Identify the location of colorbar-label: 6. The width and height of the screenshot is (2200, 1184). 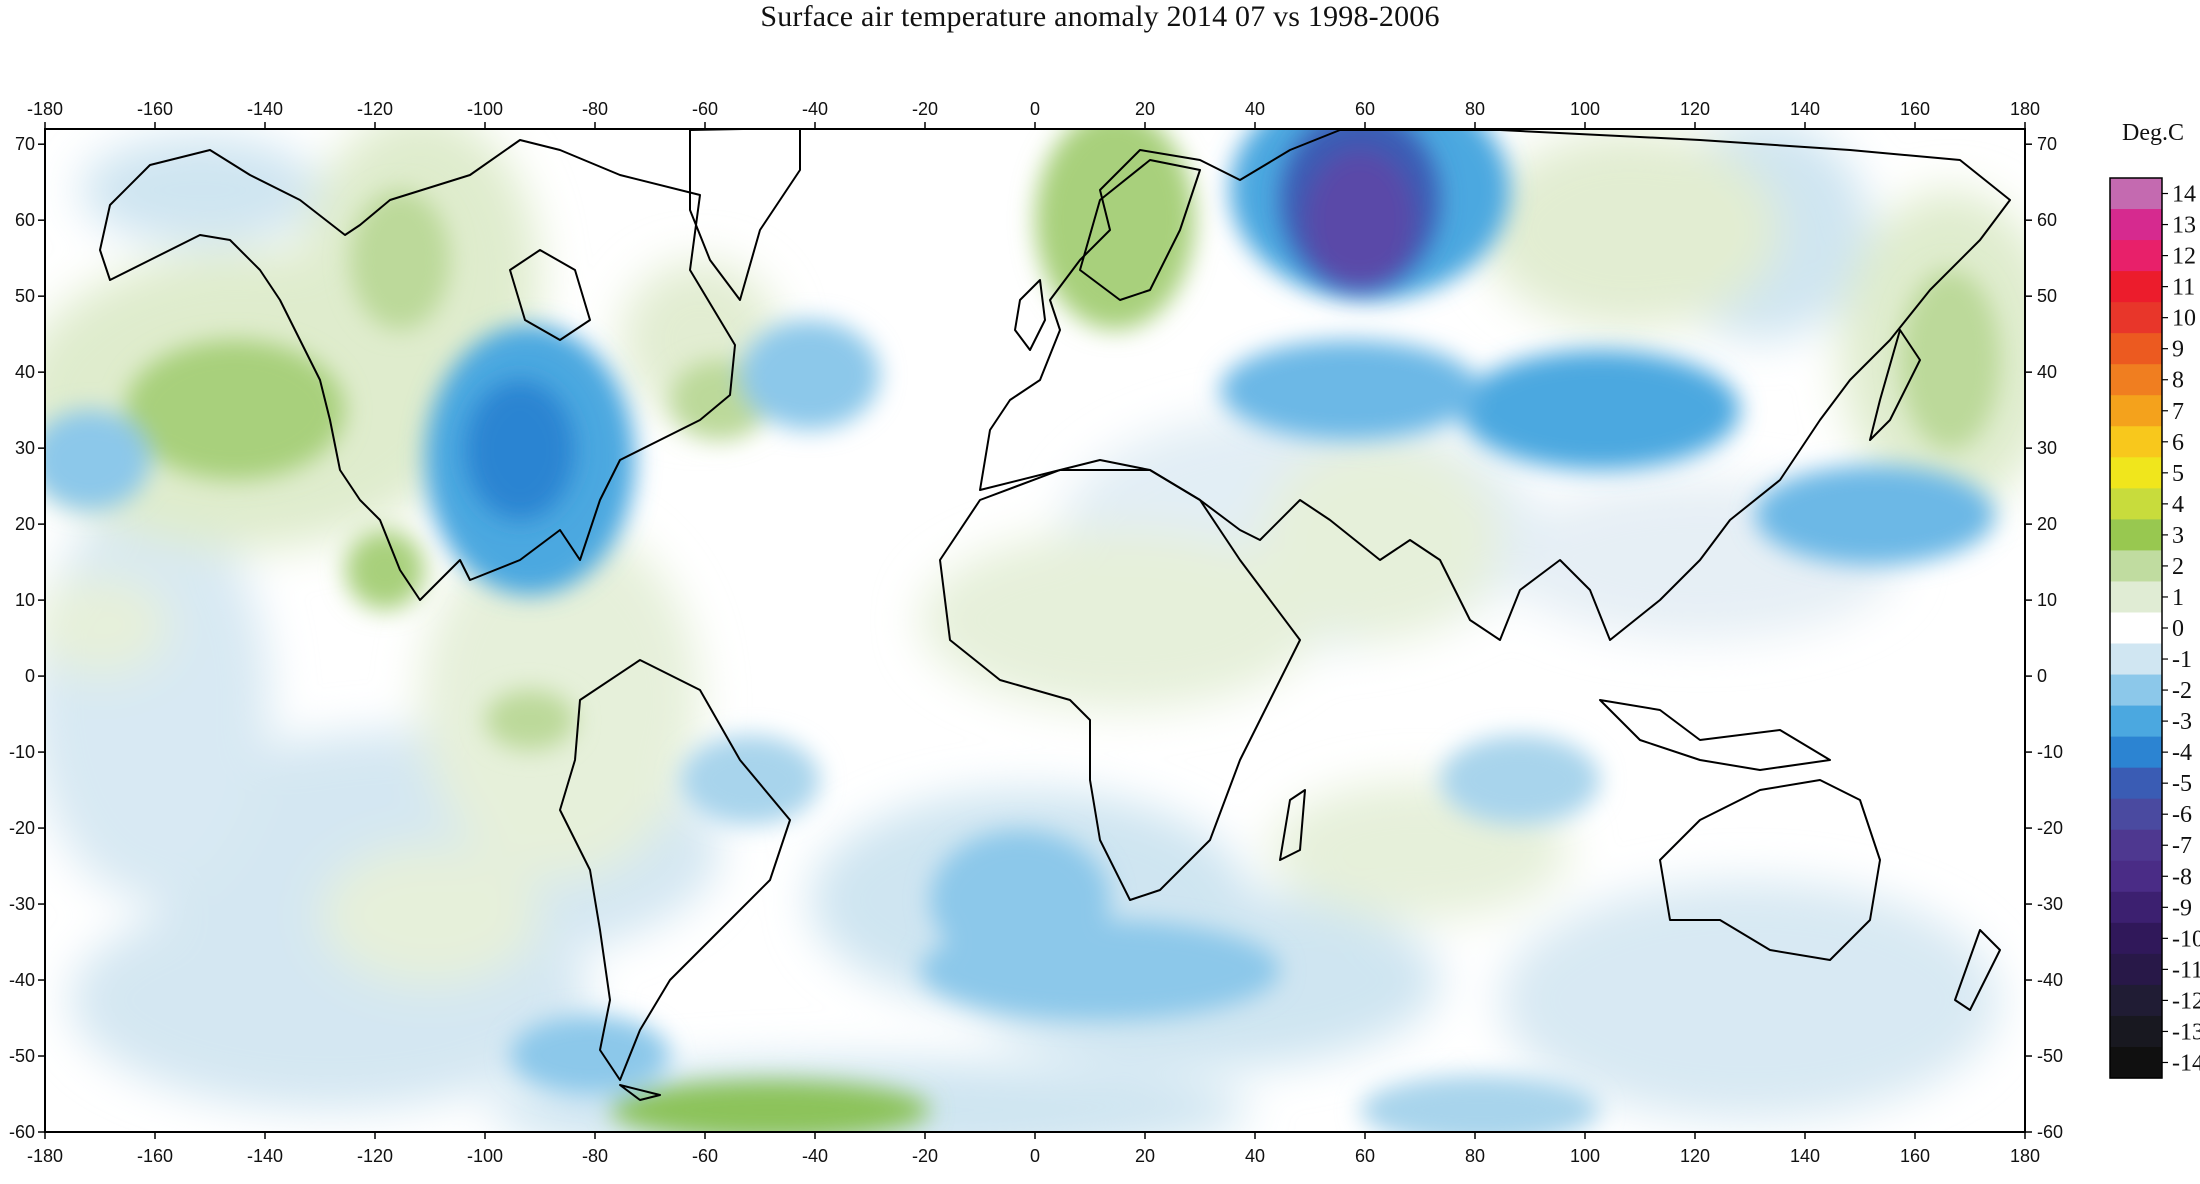
(2178, 443).